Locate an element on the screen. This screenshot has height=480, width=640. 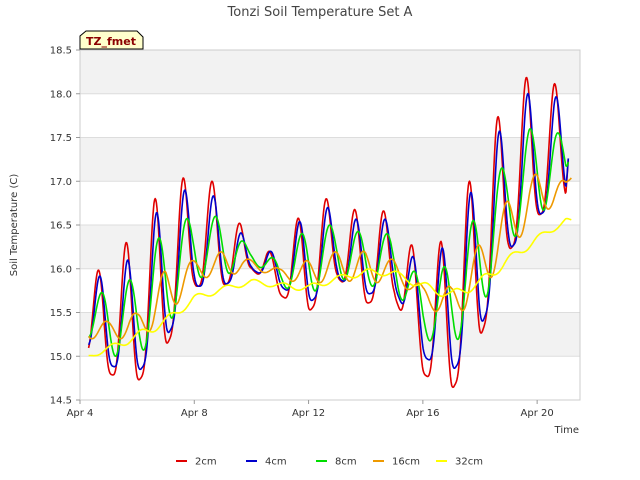
y-tick-label: 15.5 is located at coordinates (61, 313).